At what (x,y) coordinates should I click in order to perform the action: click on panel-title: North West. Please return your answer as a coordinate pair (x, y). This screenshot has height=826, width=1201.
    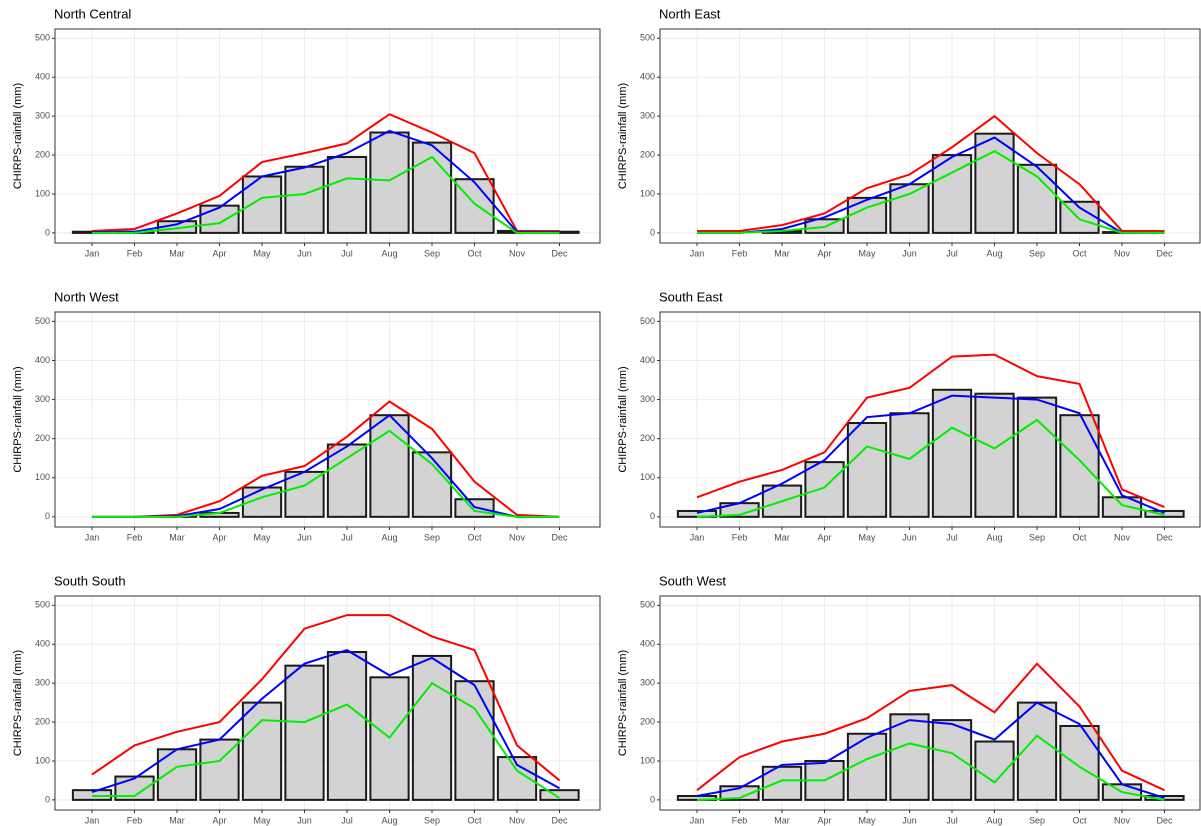
    Looking at the image, I should click on (86, 296).